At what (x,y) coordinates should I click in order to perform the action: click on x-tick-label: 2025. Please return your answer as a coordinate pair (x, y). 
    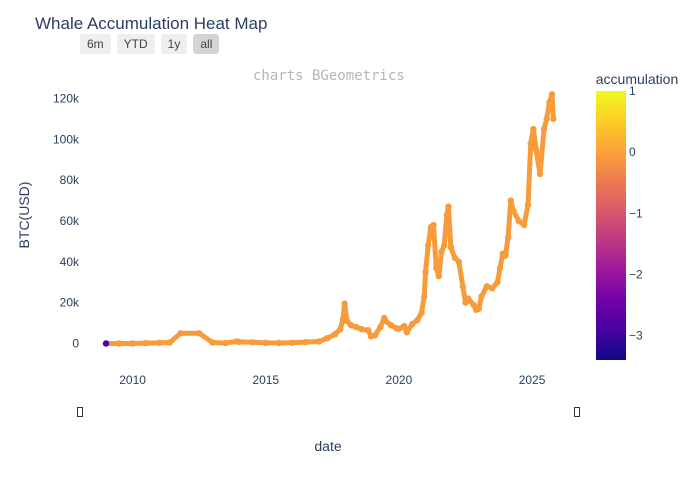
    Looking at the image, I should click on (532, 380).